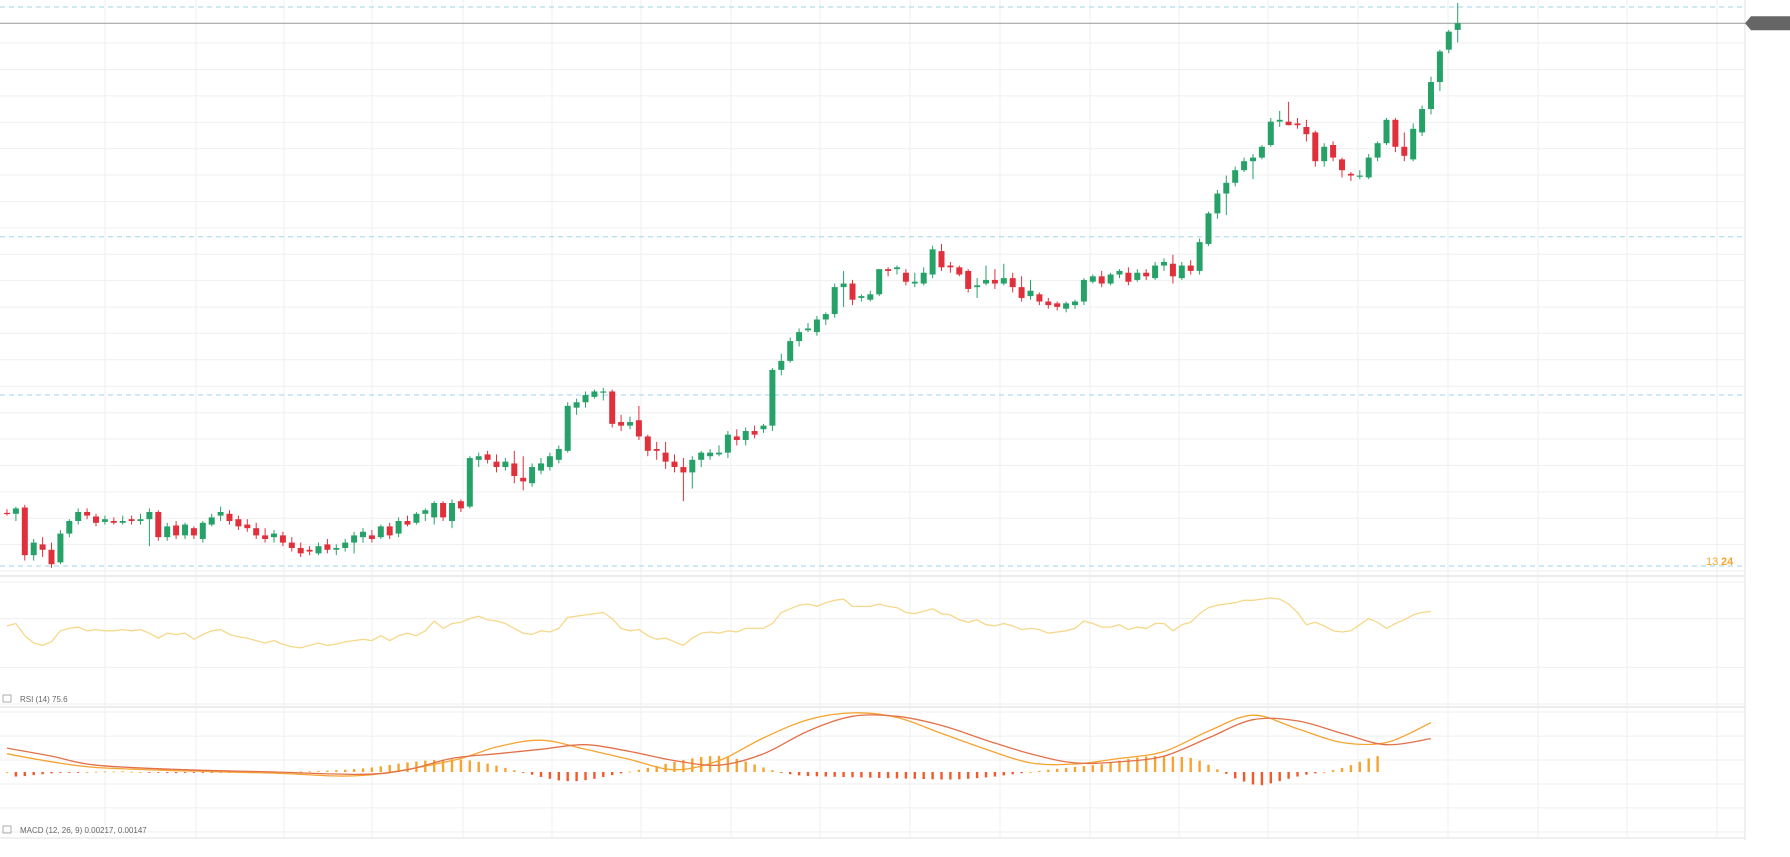 The image size is (1790, 857). What do you see at coordinates (1727, 562) in the screenshot?
I see `corner-label-b: 24` at bounding box center [1727, 562].